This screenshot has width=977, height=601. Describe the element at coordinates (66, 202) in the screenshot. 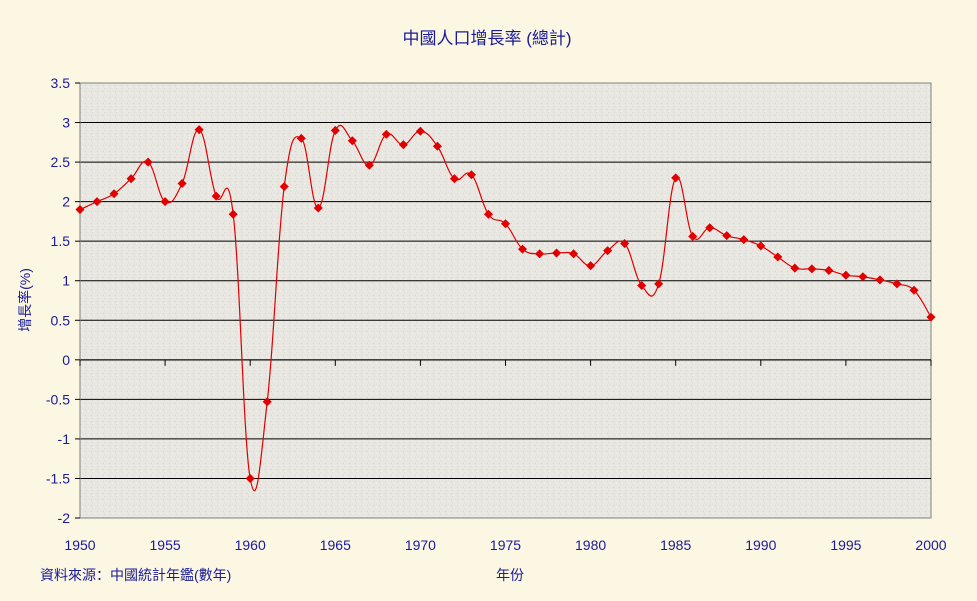

I see `y-tick-label: 2` at that location.